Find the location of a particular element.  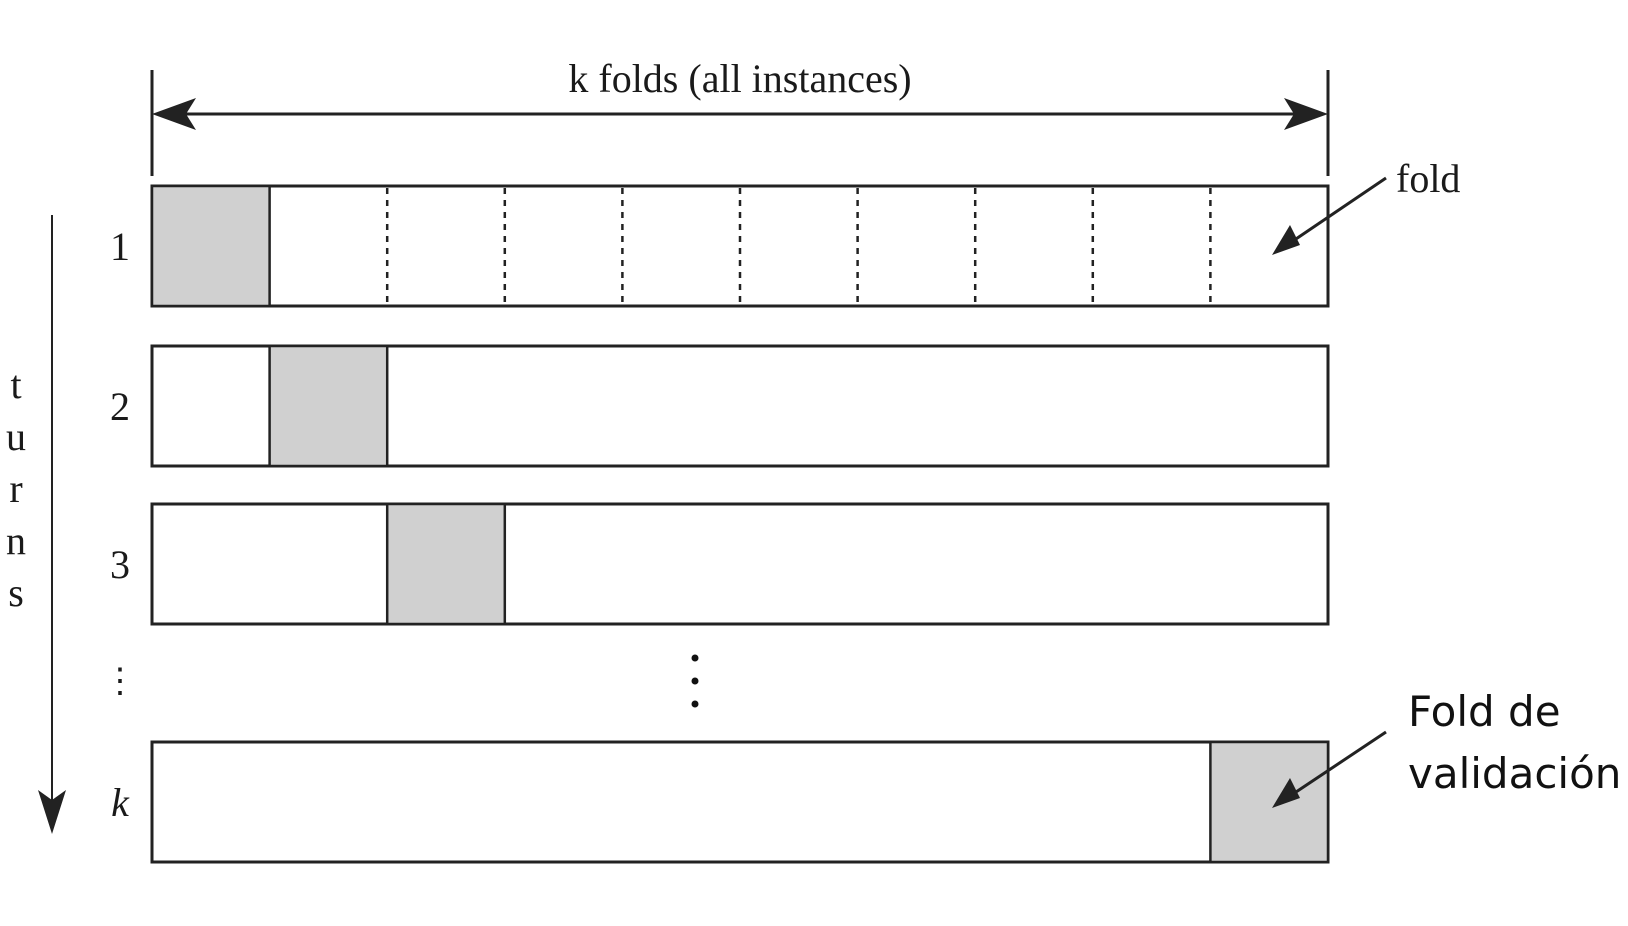

validation-pointer-line is located at coordinates (1338, 764).